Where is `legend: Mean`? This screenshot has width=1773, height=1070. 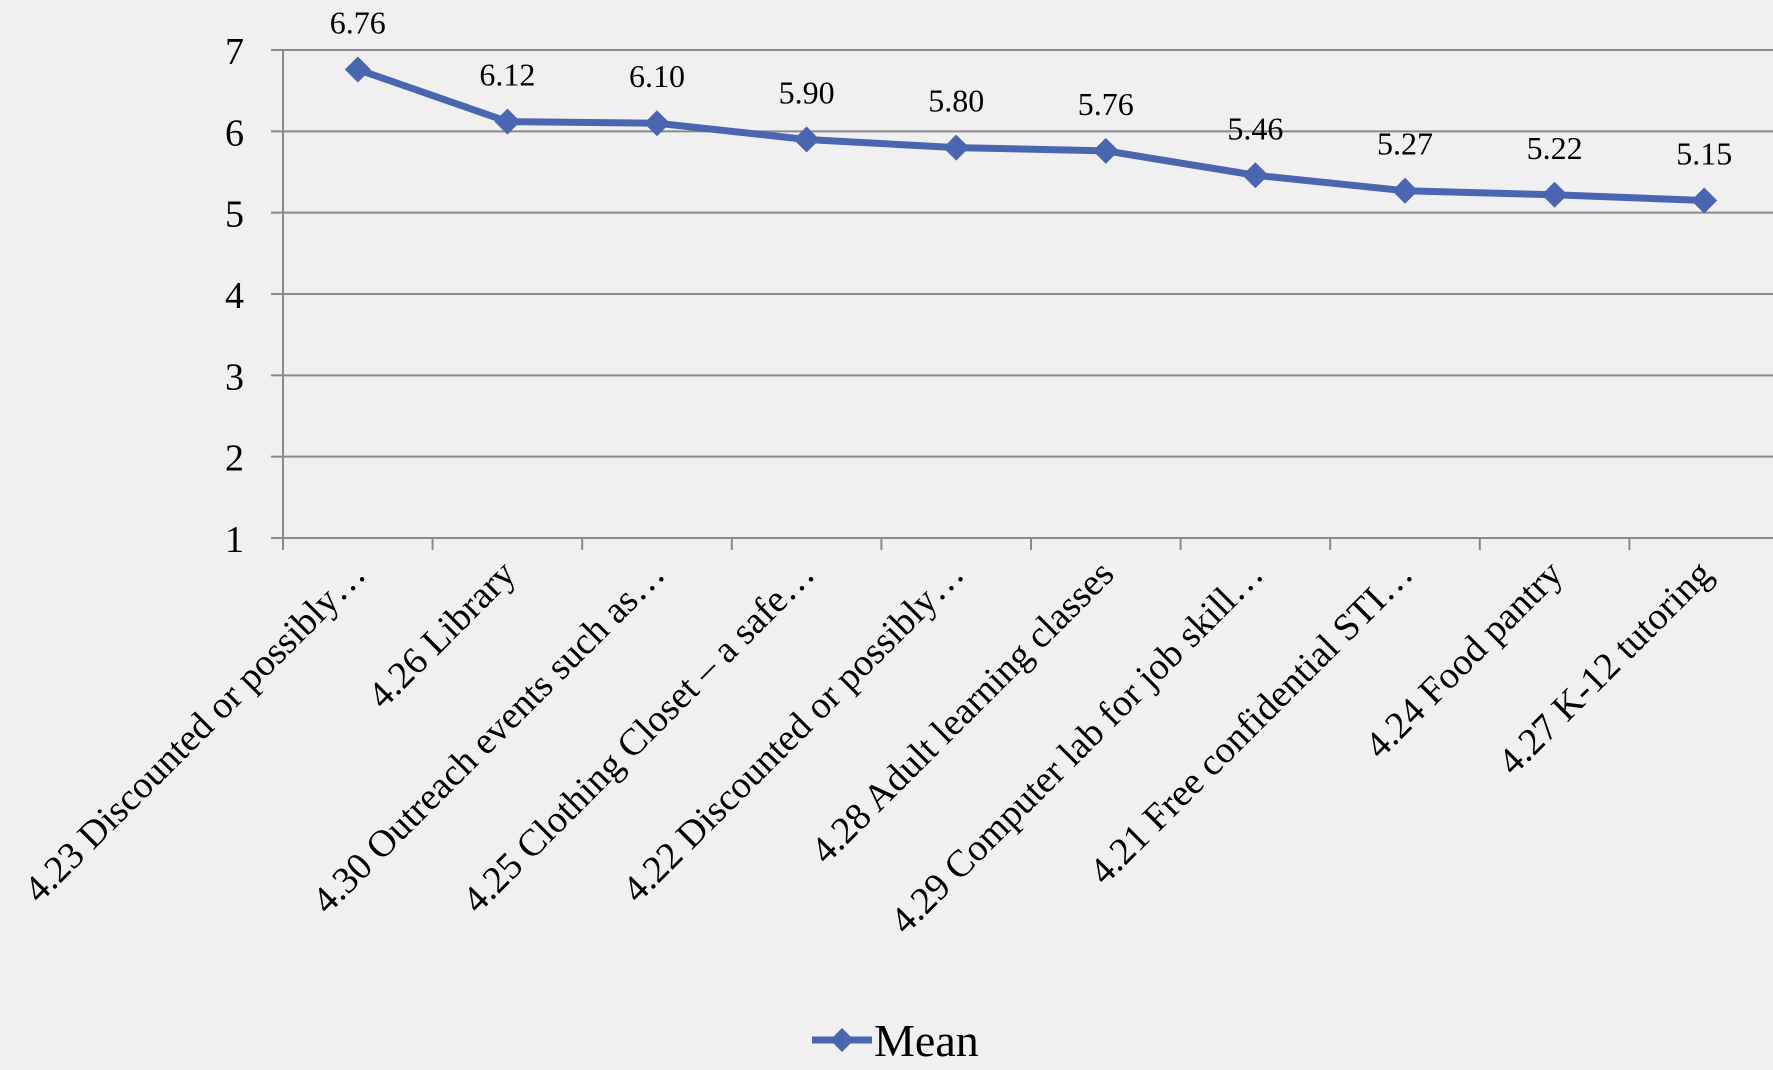 legend: Mean is located at coordinates (895, 1040).